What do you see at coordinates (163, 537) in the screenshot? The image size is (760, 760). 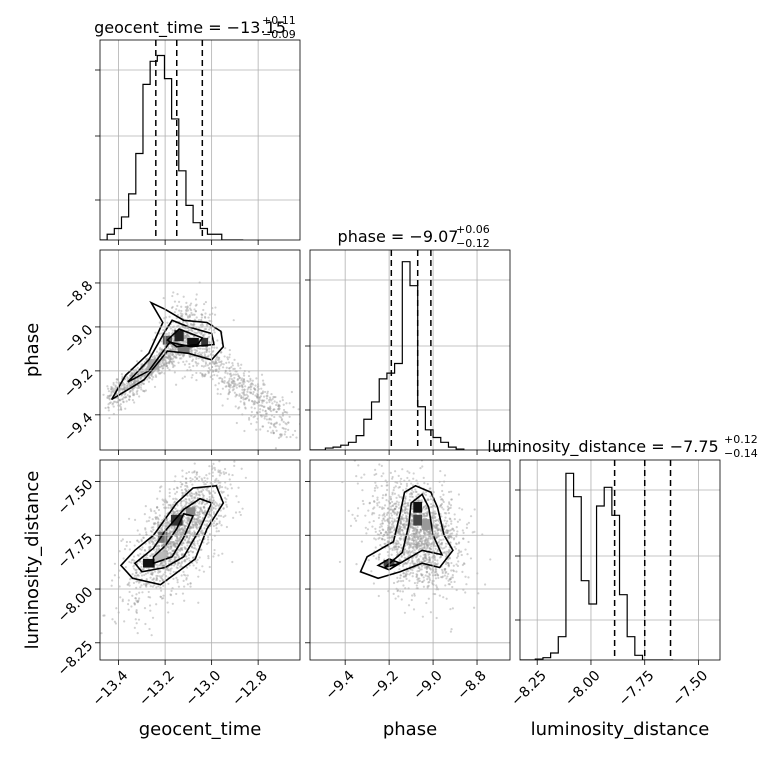 I see `density-cell` at bounding box center [163, 537].